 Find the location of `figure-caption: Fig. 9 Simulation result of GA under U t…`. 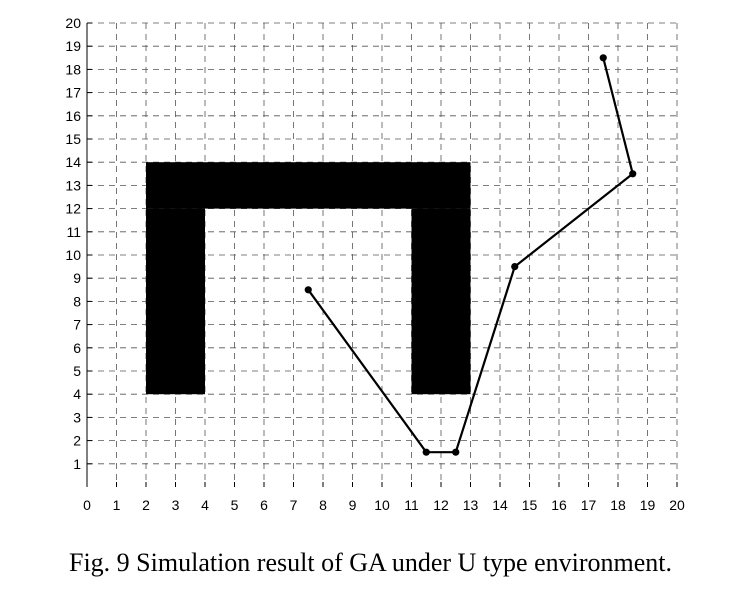

figure-caption: Fig. 9 Simulation result of GA under U t… is located at coordinates (370, 562).